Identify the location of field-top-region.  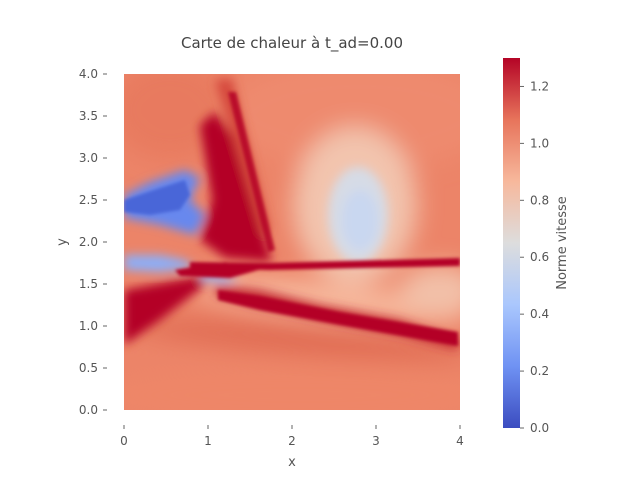
(340, 122).